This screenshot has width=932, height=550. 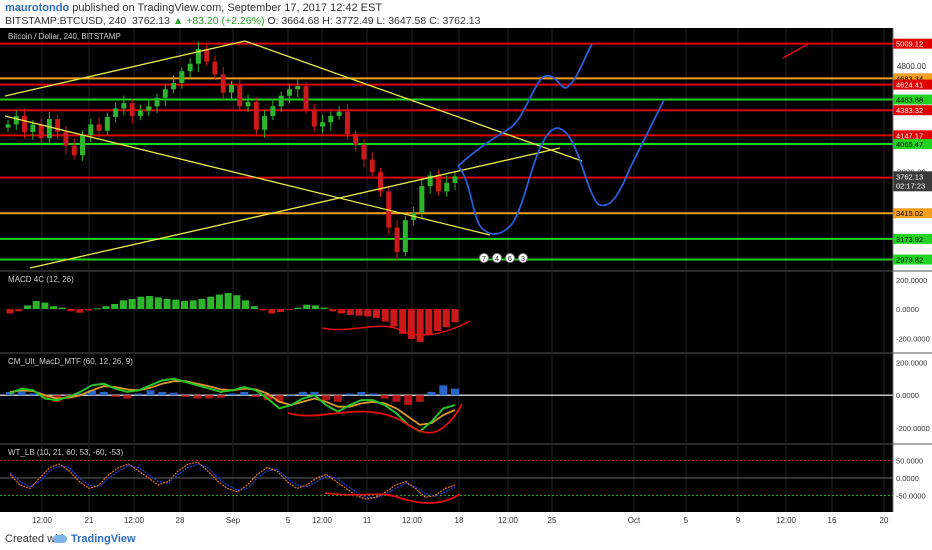 What do you see at coordinates (497, 258) in the screenshot?
I see `event-marker-icon` at bounding box center [497, 258].